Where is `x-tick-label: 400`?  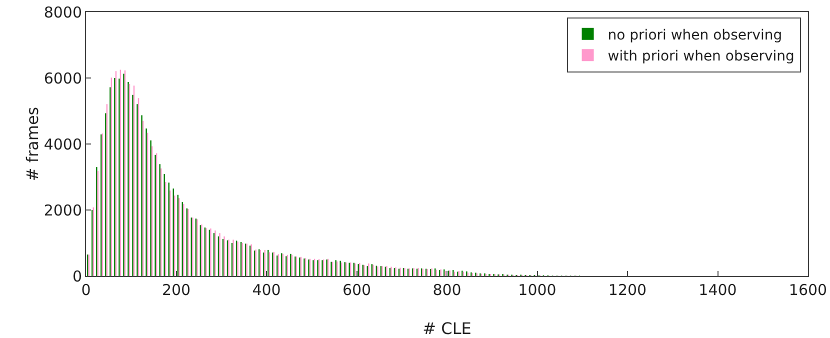
x-tick-label: 400 is located at coordinates (266, 290).